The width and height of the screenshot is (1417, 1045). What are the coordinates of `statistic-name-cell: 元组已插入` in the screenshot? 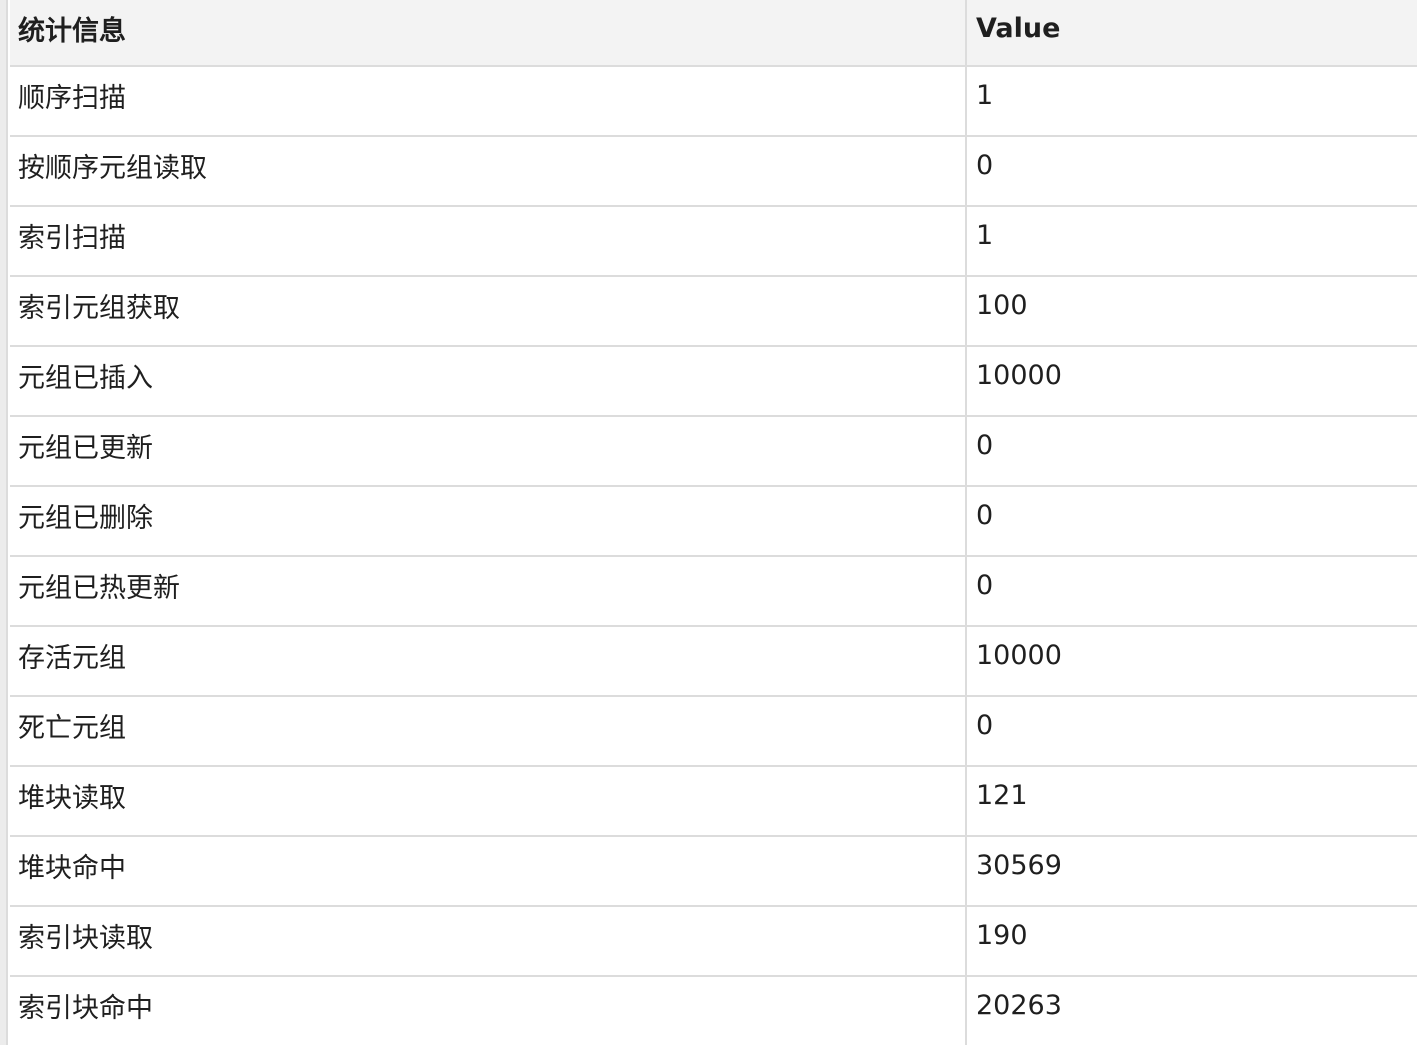 It's located at (488, 381).